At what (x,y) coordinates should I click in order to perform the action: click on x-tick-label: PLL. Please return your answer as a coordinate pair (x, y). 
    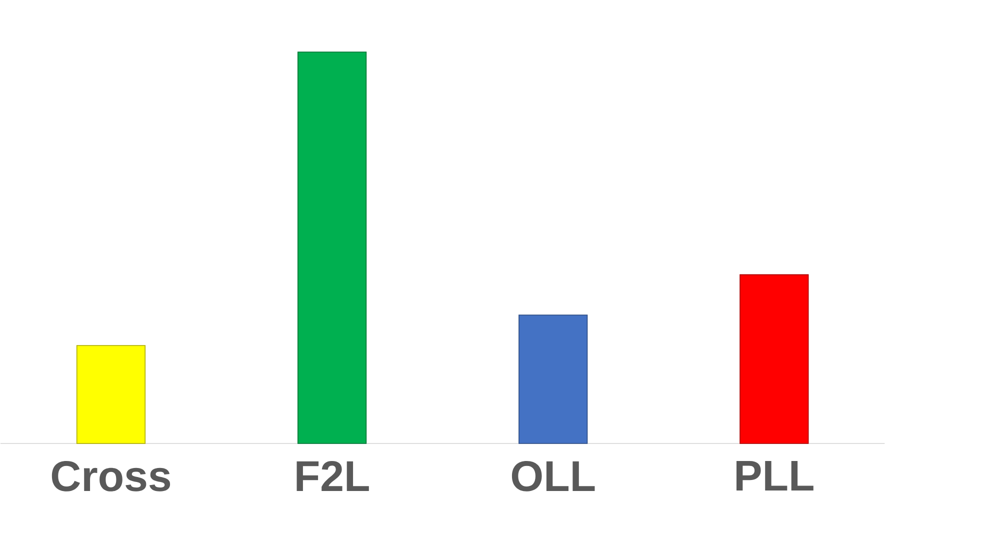
    Looking at the image, I should click on (775, 476).